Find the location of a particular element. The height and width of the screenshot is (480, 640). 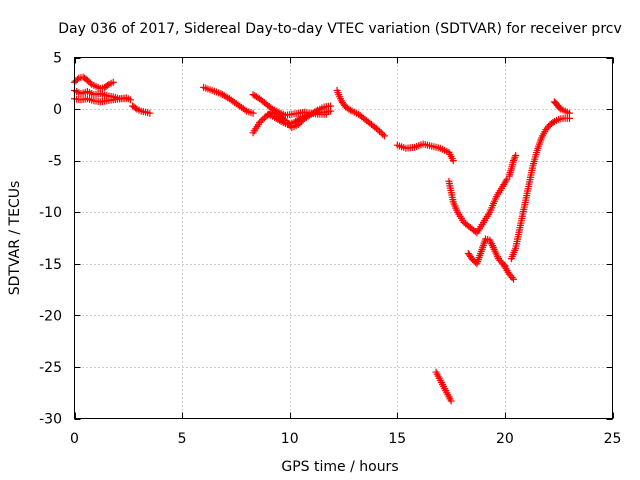

series-arc-d2 is located at coordinates (478, 206).